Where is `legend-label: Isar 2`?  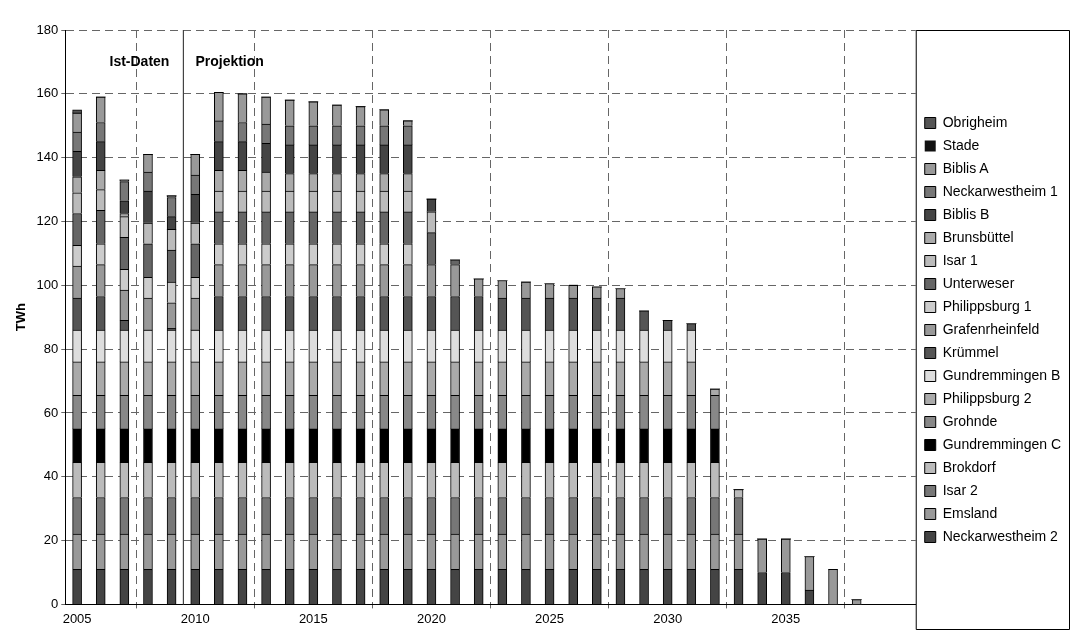
legend-label: Isar 2 is located at coordinates (960, 489).